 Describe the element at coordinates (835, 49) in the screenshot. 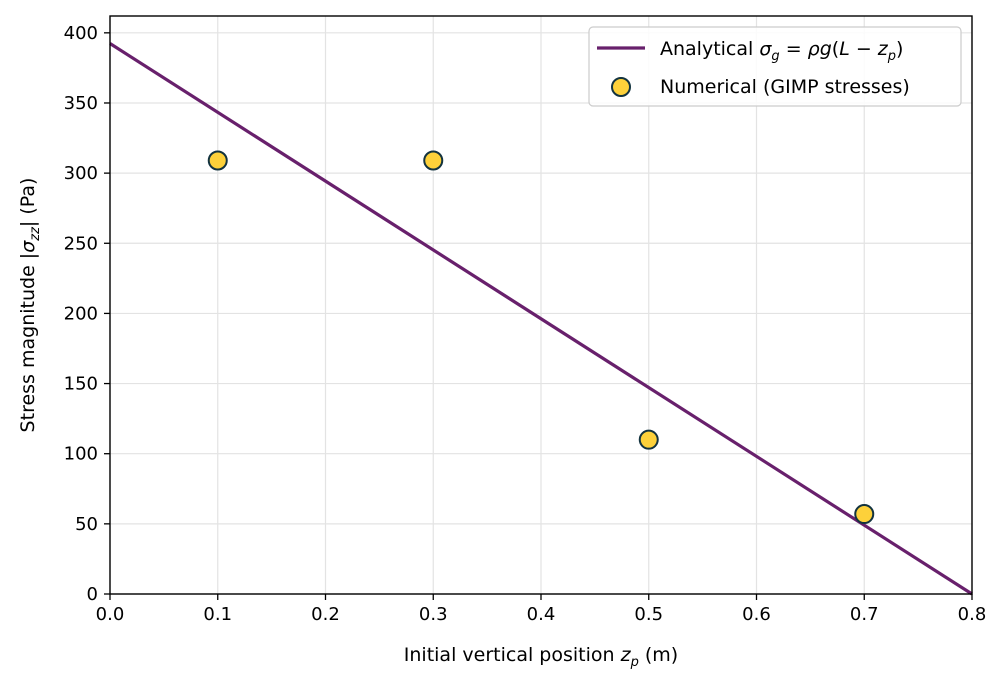

I see `legend-analytical-open: (` at that location.